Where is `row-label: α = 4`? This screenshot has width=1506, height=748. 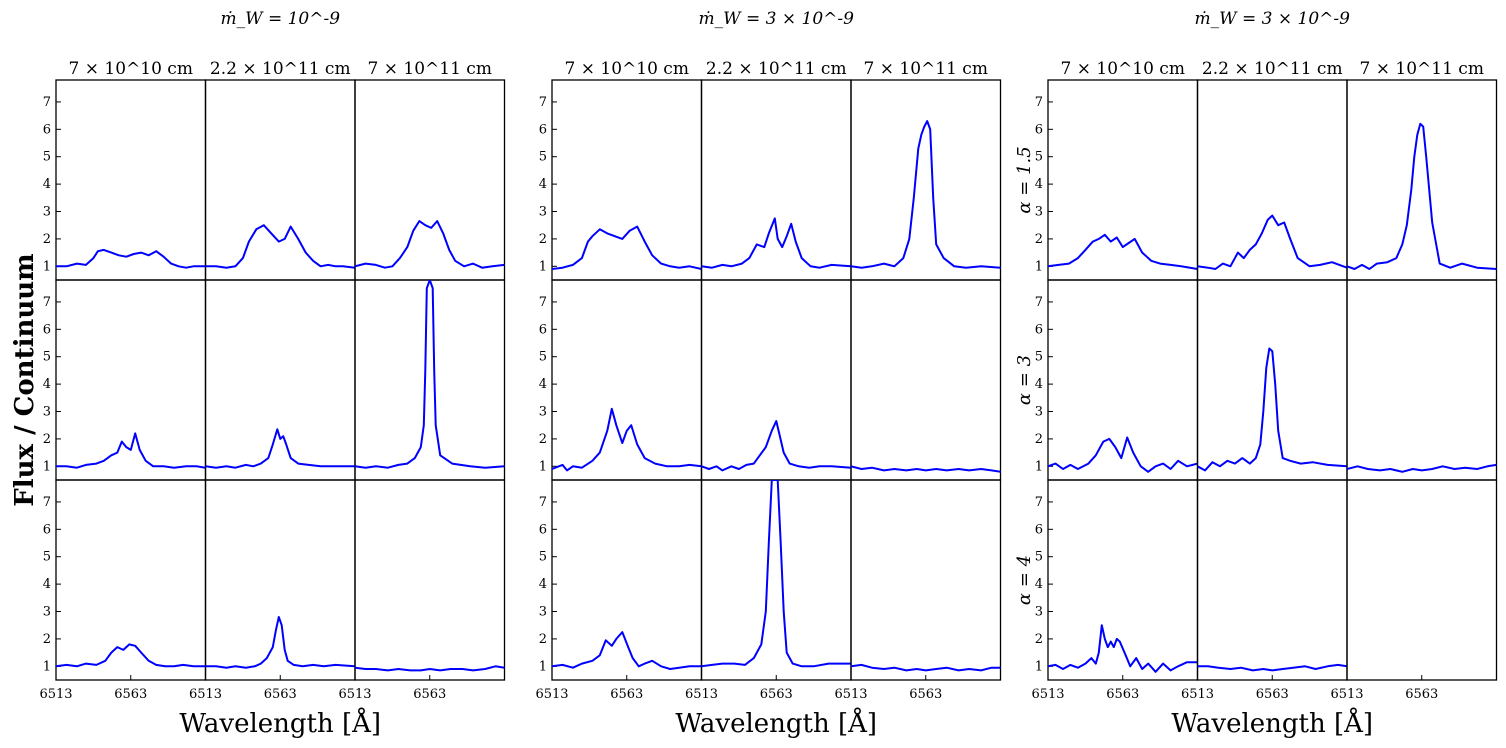 row-label: α = 4 is located at coordinates (1024, 580).